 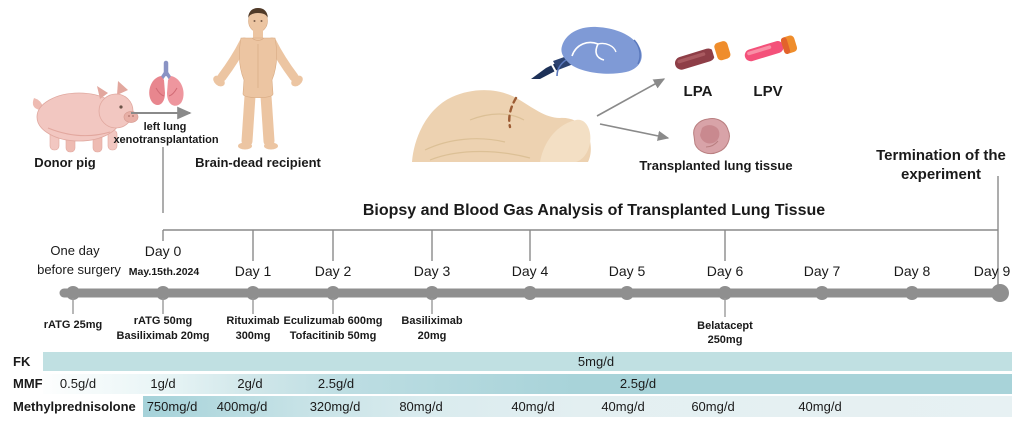 I want to click on day-label-pre-line2: before surgery, so click(x=79, y=269).